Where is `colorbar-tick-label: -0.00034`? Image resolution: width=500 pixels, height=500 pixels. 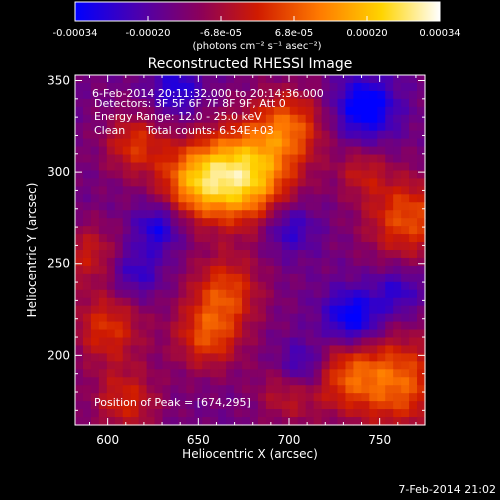 colorbar-tick-label: -0.00034 is located at coordinates (75, 33).